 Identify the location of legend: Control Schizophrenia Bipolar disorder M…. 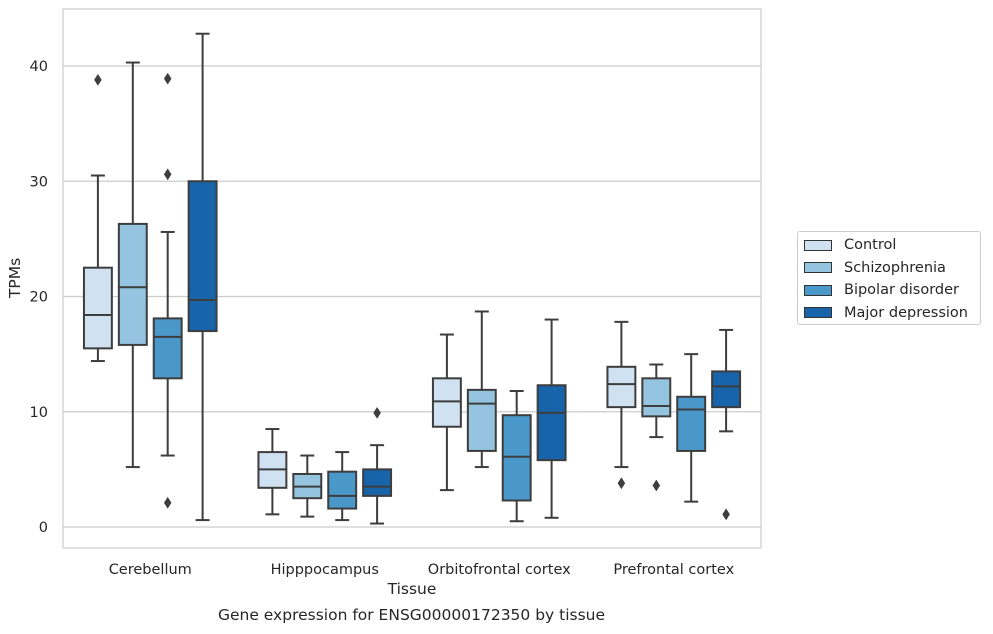
(889, 278).